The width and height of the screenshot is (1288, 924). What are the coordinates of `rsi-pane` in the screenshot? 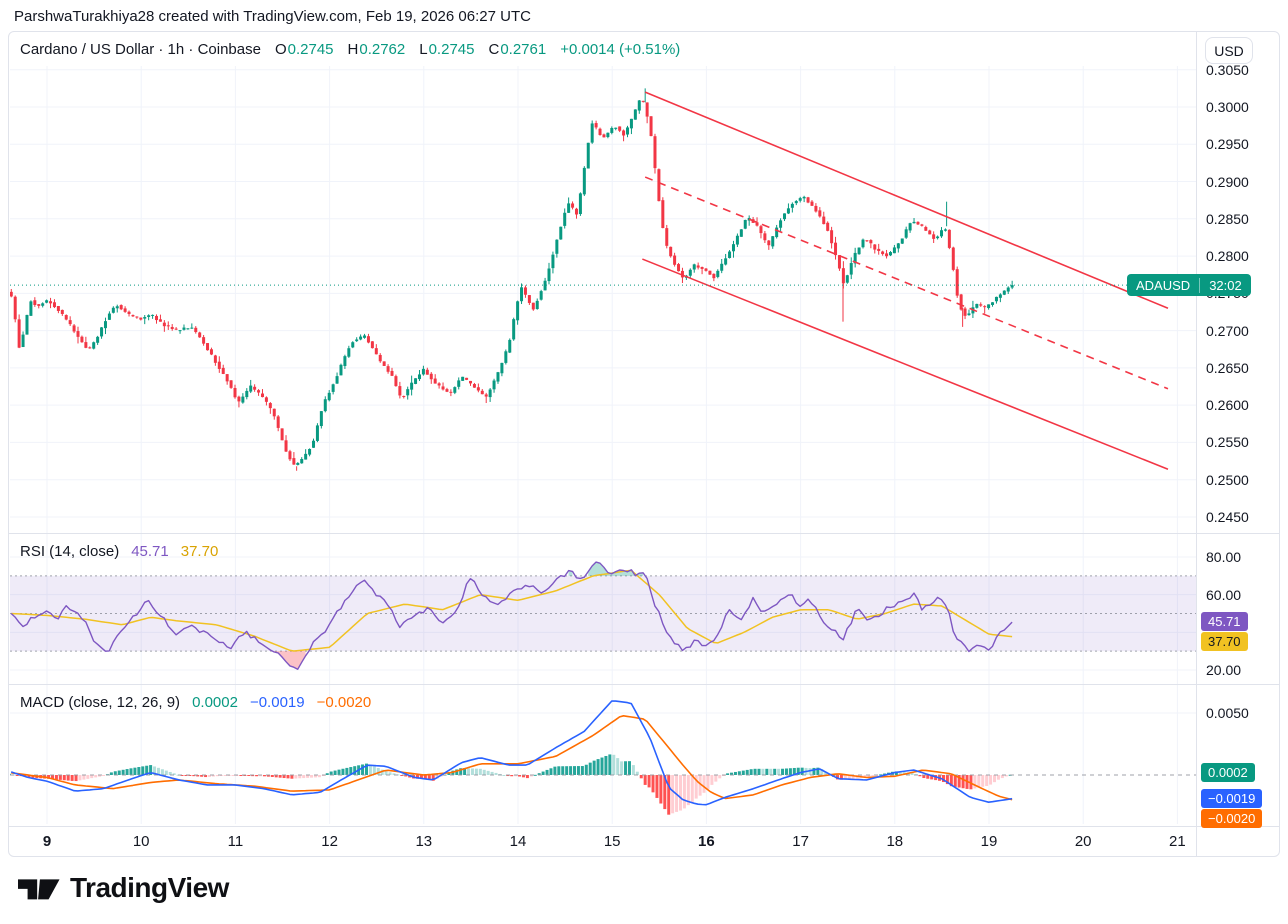 It's located at (603, 615).